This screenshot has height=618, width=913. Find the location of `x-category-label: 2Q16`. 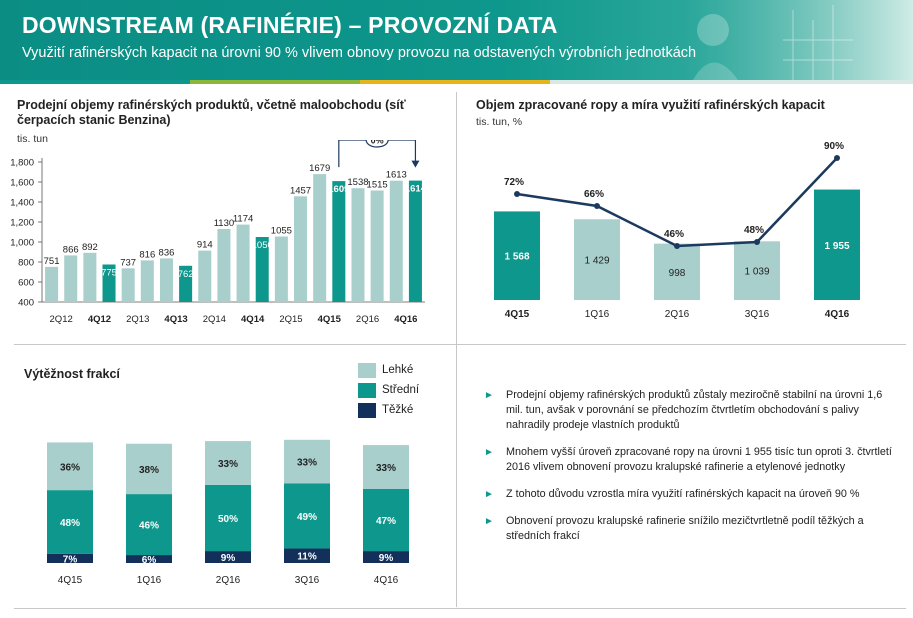

x-category-label: 2Q16 is located at coordinates (677, 314).